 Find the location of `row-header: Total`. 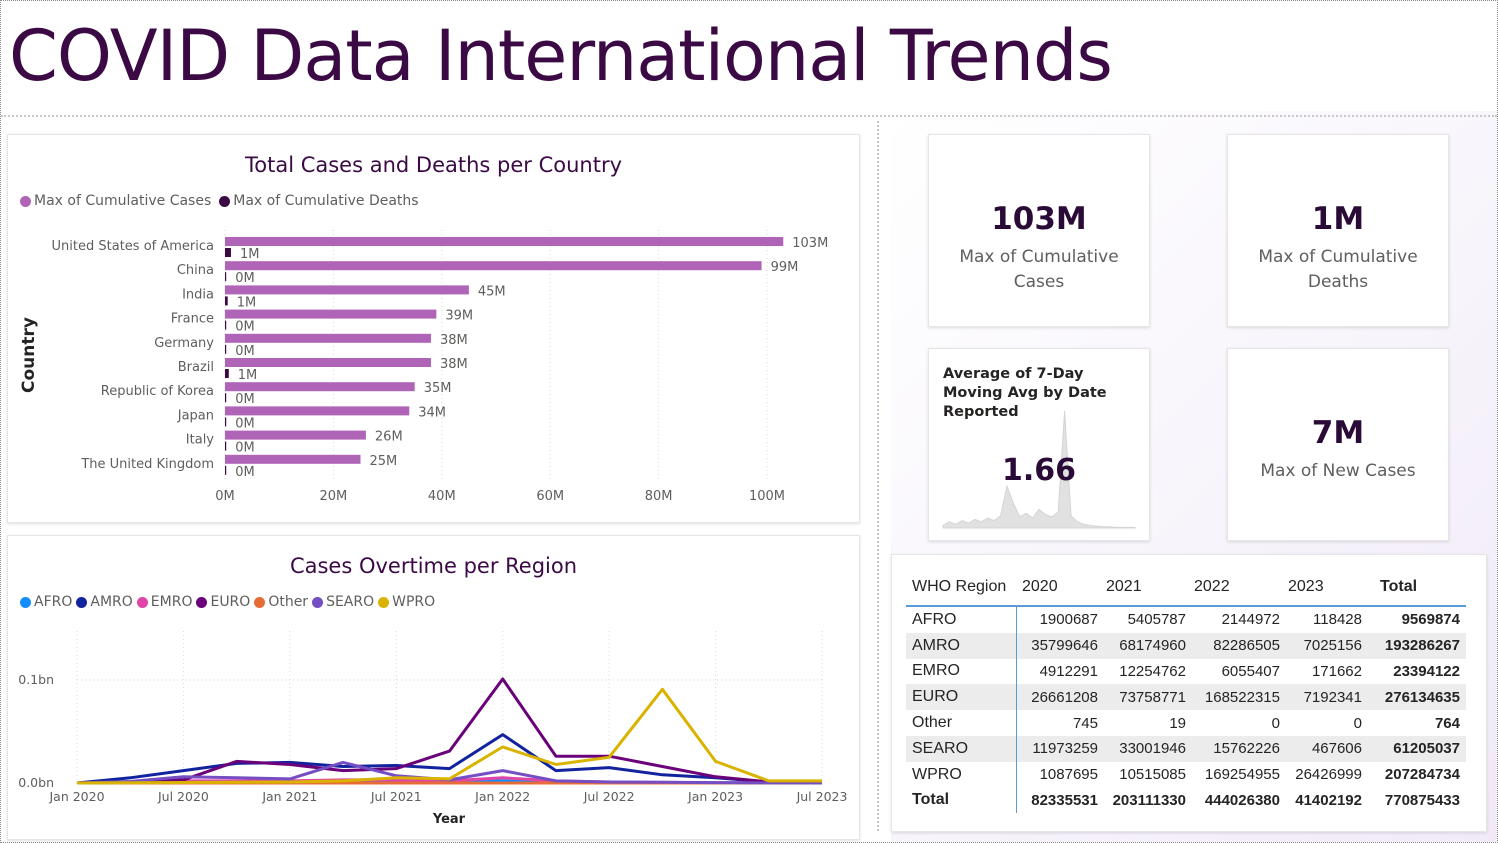

row-header: Total is located at coordinates (931, 800).